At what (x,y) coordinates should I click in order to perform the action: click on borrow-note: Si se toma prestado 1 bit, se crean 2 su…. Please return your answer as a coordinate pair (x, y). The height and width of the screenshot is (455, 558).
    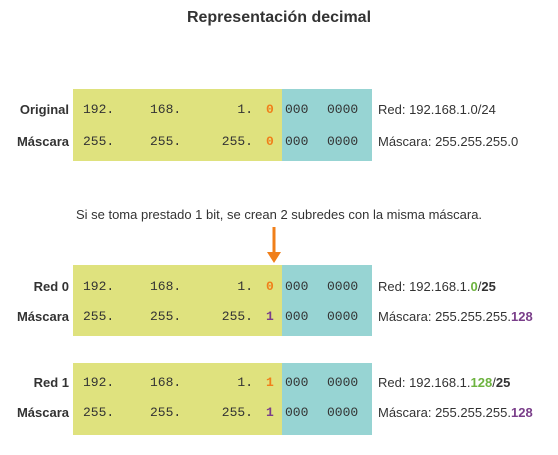
    Looking at the image, I should click on (279, 214).